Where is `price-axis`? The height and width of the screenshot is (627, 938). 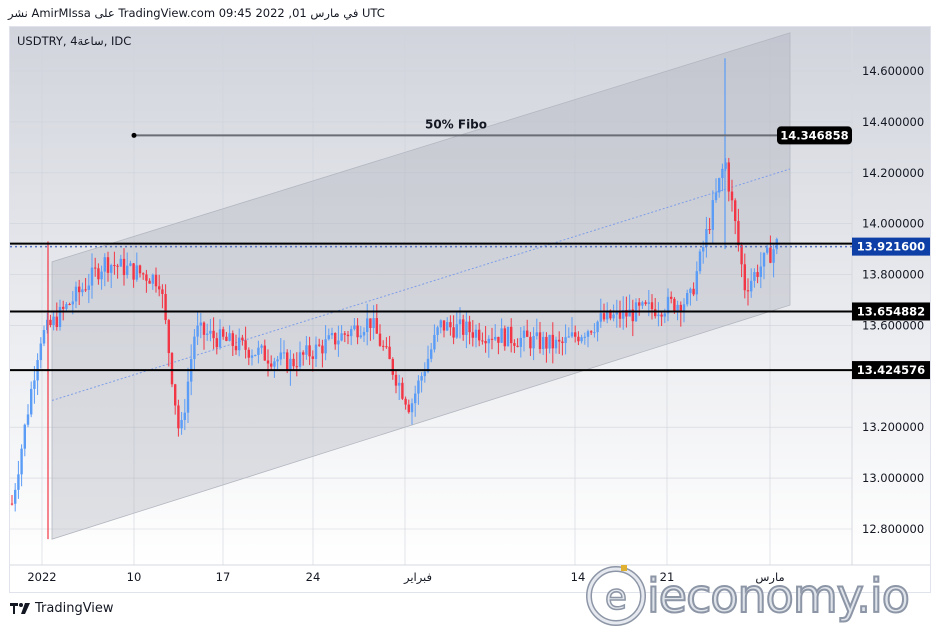
price-axis is located at coordinates (891, 296).